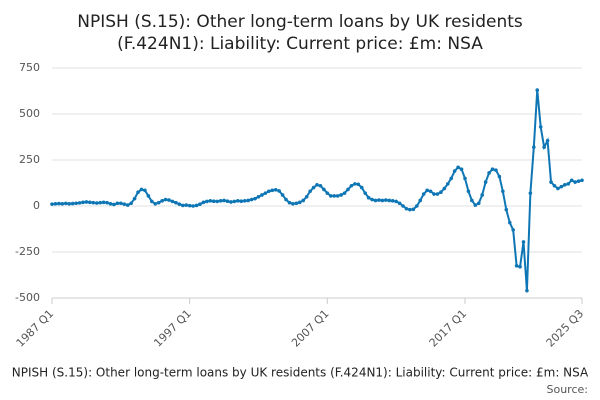 This screenshot has height=400, width=600. Describe the element at coordinates (35, 328) in the screenshot. I see `x-tick-label: 1987 Q1` at that location.